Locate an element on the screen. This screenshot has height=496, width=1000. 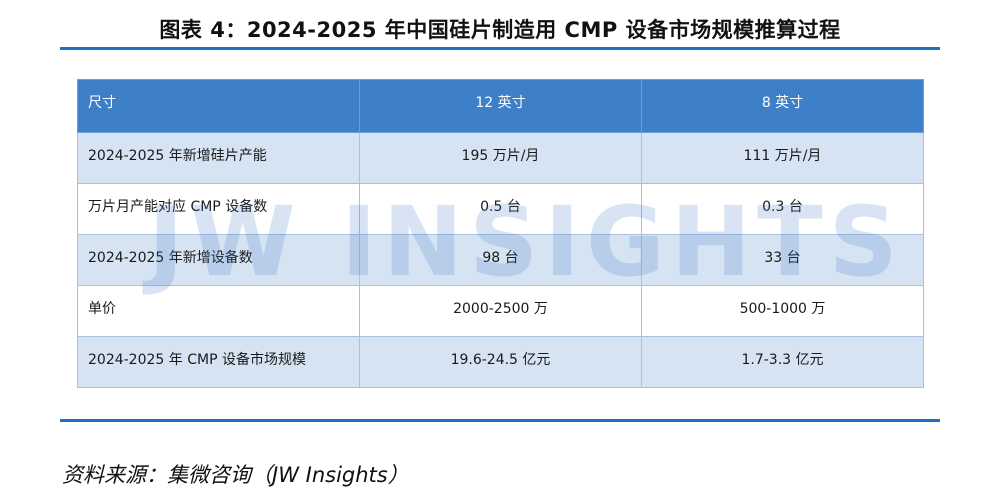
figure-title: 图表 4：2024-2025 年中国硅片制造用 CMP 设备市场规模推算过程 is located at coordinates (500, 30).